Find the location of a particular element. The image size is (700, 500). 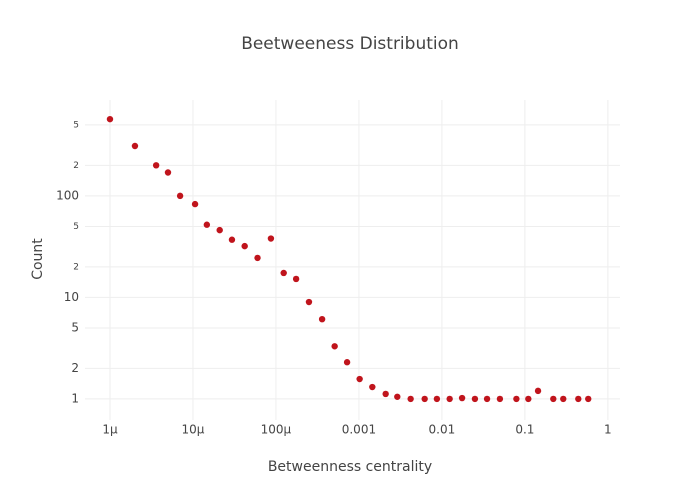

x-tick-label: 0.1 is located at coordinates (524, 430).